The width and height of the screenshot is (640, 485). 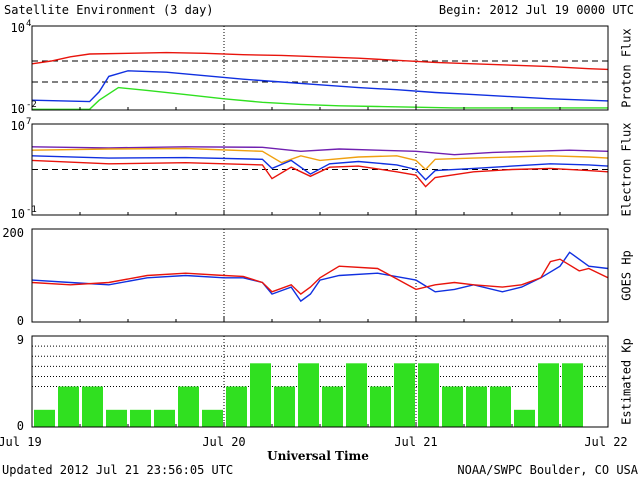 What do you see at coordinates (20, 426) in the screenshot?
I see `kp-y-tick-1: 0` at bounding box center [20, 426].